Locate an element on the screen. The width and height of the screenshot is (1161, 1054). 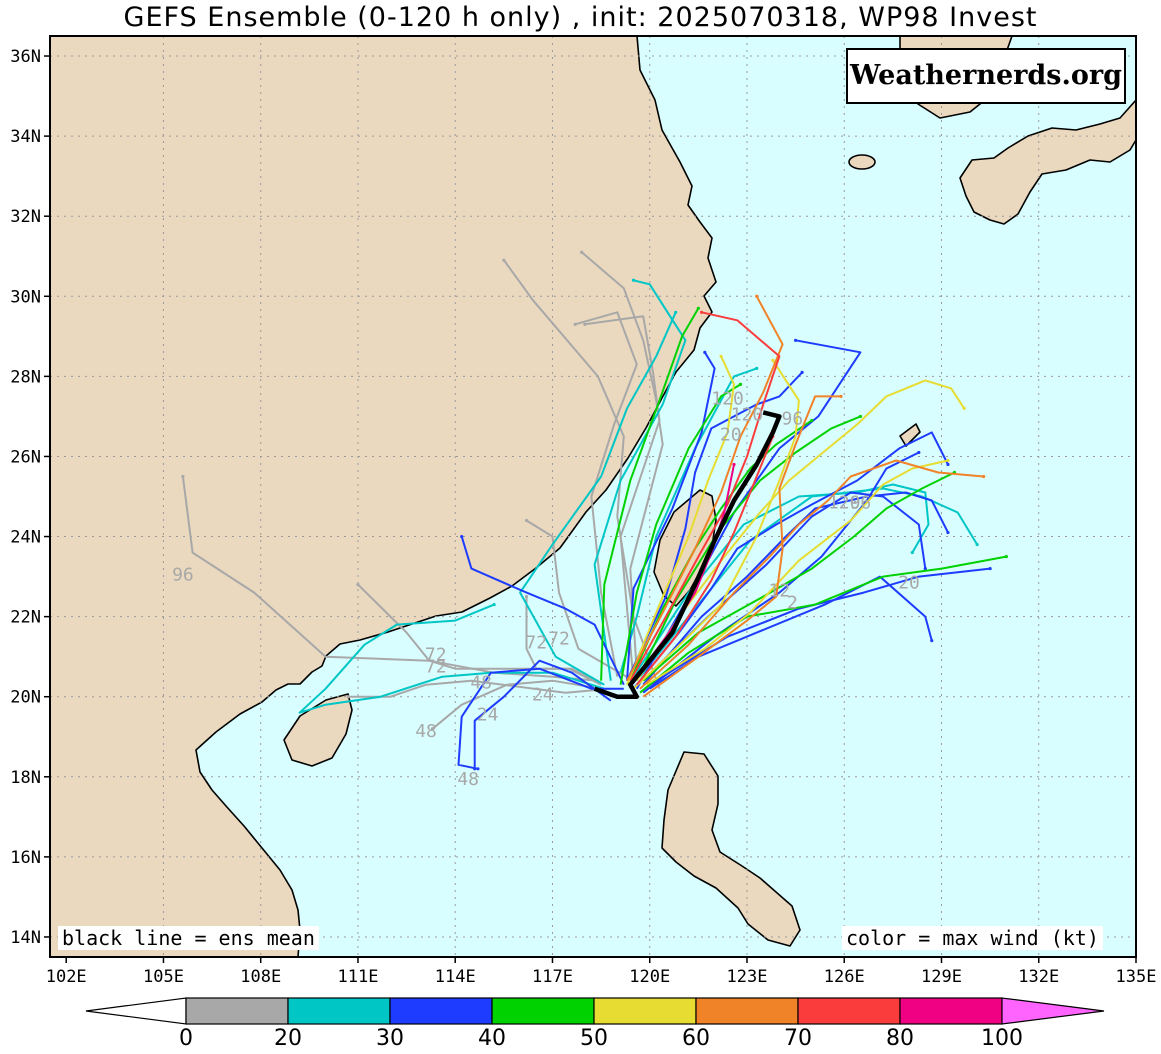
lon-label: 126E is located at coordinates (844, 977).